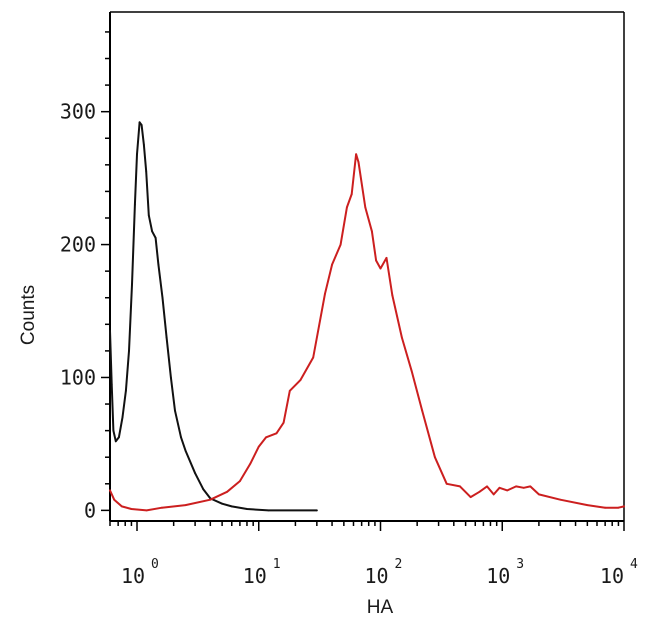 The width and height of the screenshot is (650, 631). What do you see at coordinates (78, 245) in the screenshot?
I see `y-tick-label: 200` at bounding box center [78, 245].